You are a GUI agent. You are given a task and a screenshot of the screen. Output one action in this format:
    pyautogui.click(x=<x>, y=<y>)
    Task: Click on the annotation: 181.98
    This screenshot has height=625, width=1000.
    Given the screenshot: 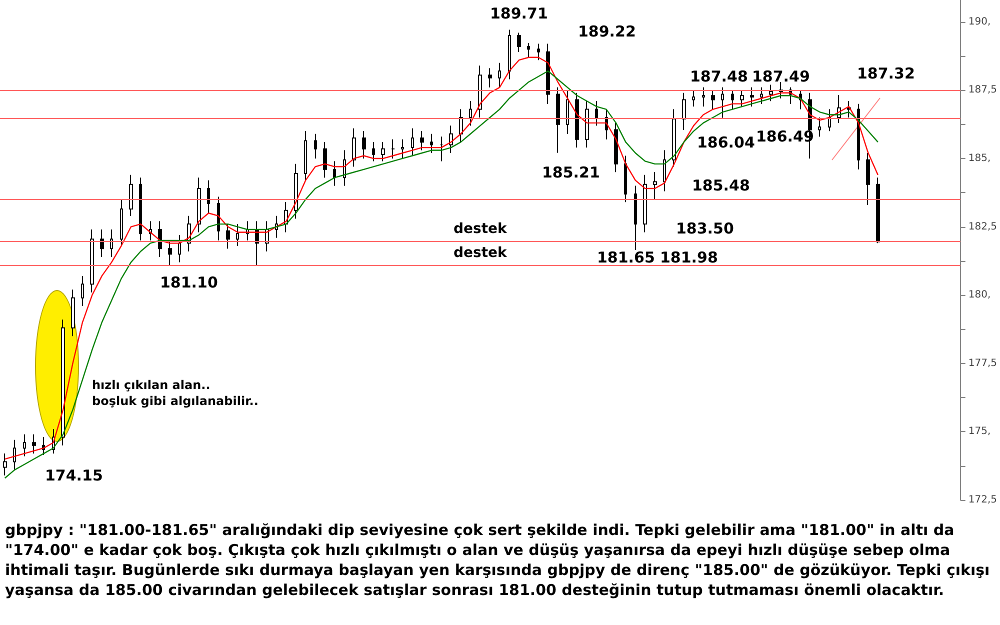 What is the action you would take?
    pyautogui.click(x=689, y=257)
    